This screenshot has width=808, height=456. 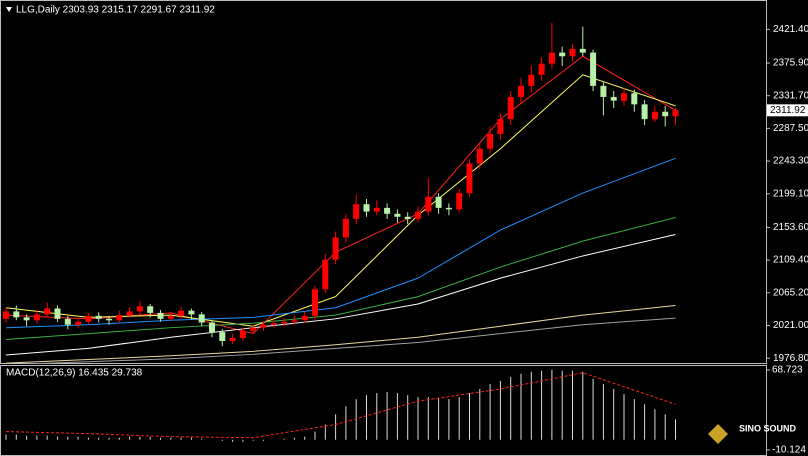 What do you see at coordinates (74, 373) in the screenshot?
I see `macd-title: MACD(12,26,9) 16.435 29.738` at bounding box center [74, 373].